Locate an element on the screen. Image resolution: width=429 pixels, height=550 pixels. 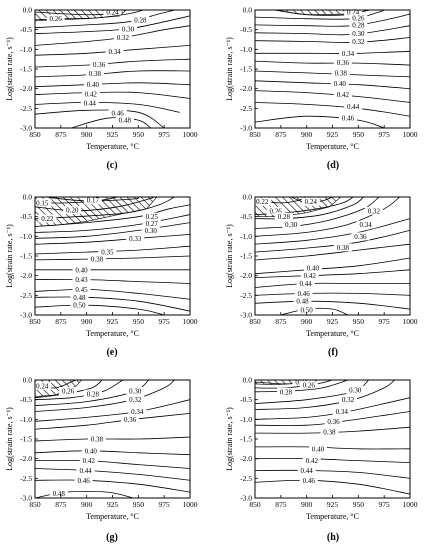
contour-label: 0.27 is located at coordinates (152, 224).